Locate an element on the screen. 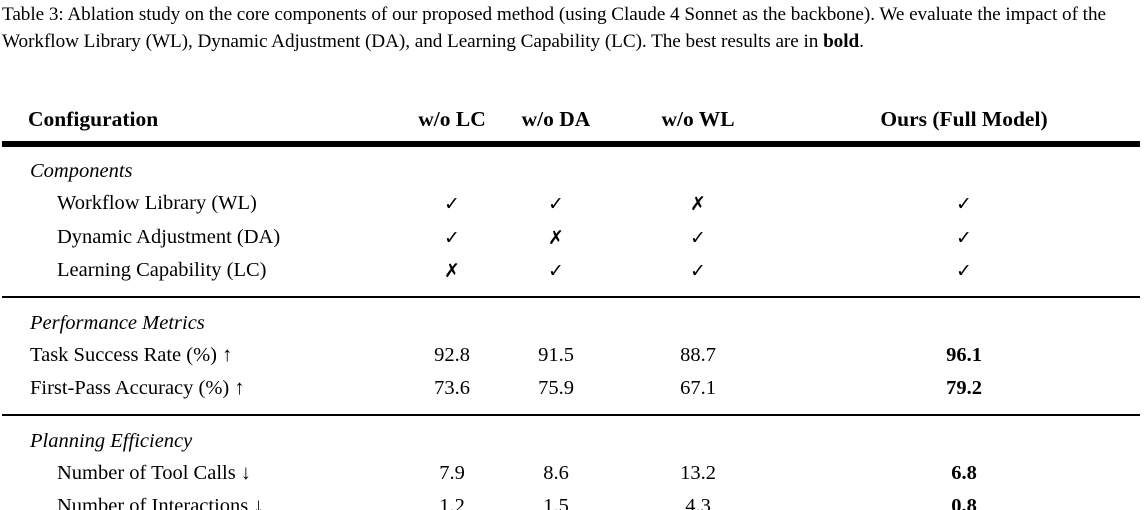 This screenshot has height=510, width=1144. table-row: Learning Capability (LC) ✗ ✓ ✓ ✓ is located at coordinates (571, 271).